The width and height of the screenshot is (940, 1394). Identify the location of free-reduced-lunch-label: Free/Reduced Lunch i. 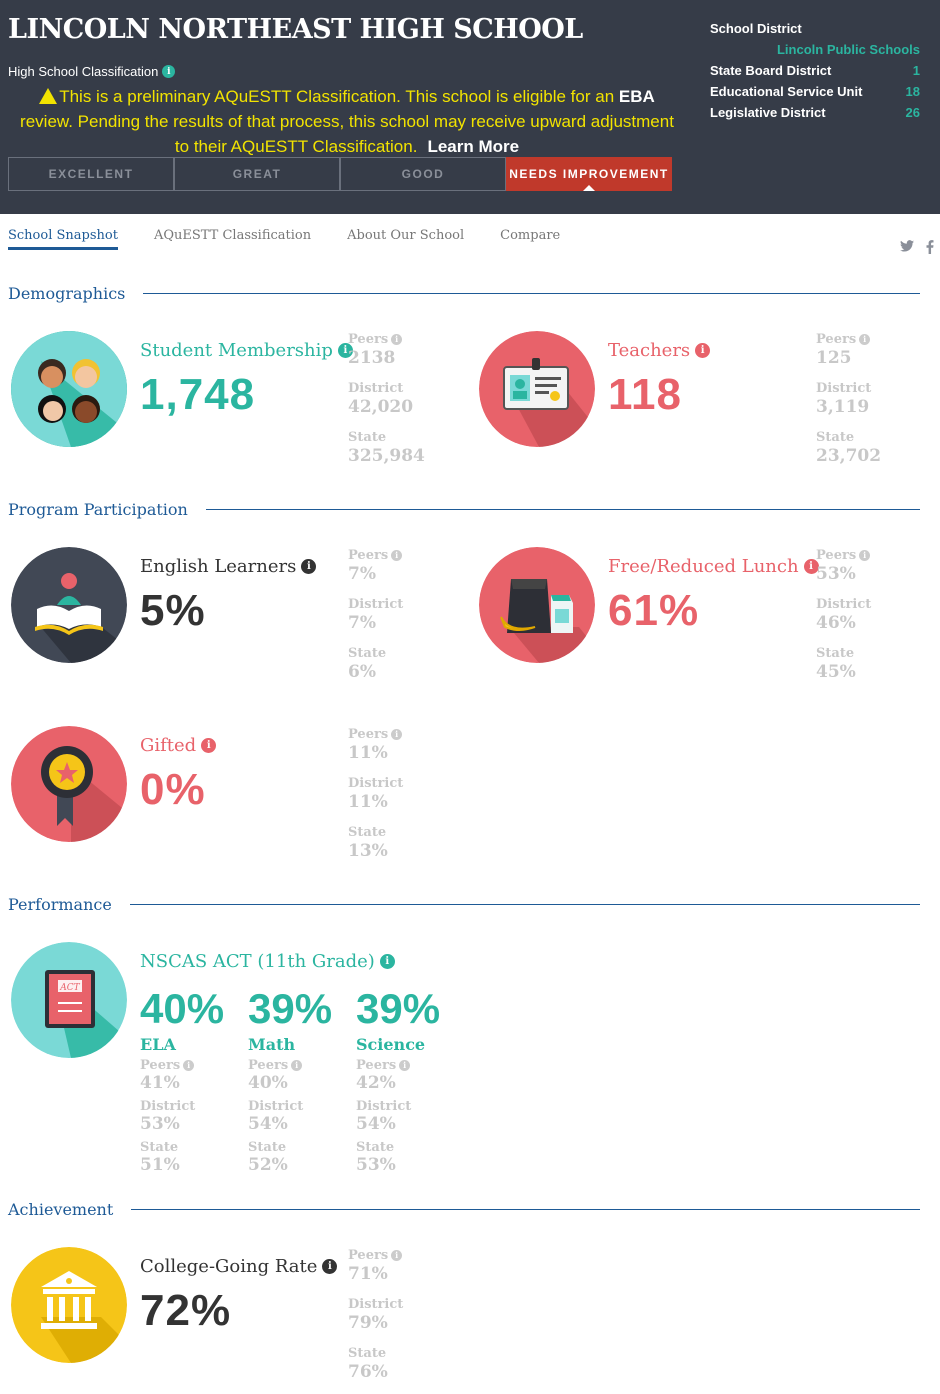
(713, 566).